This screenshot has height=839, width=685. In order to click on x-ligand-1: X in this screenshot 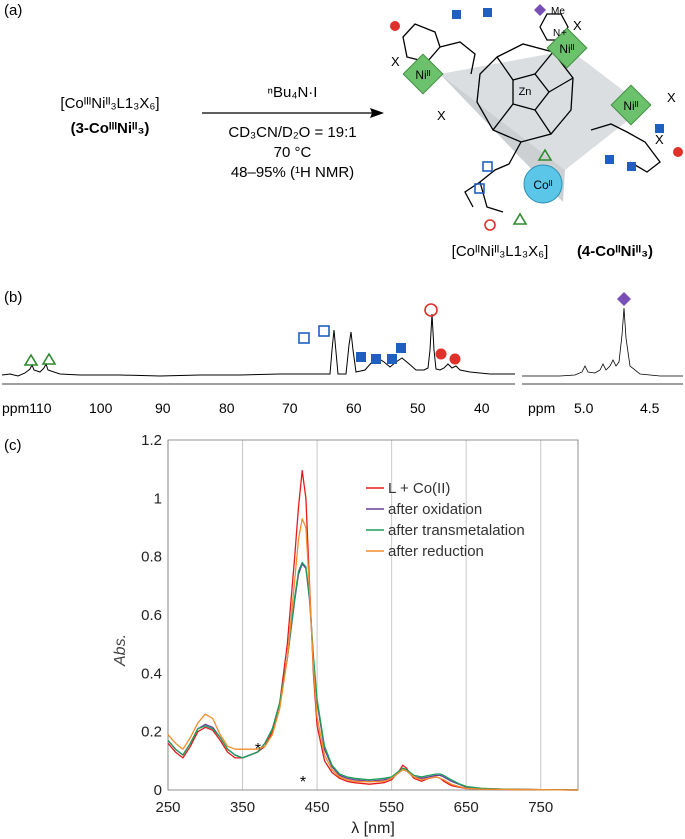, I will do `click(395, 61)`.